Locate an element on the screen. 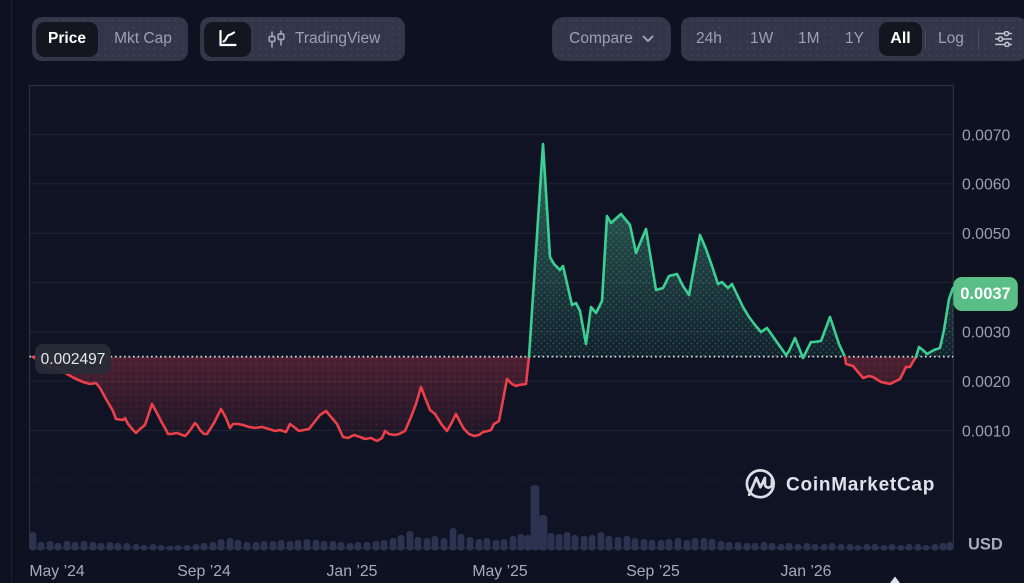 This screenshot has height=583, width=1024. svg-text: May ’25 is located at coordinates (500, 571).